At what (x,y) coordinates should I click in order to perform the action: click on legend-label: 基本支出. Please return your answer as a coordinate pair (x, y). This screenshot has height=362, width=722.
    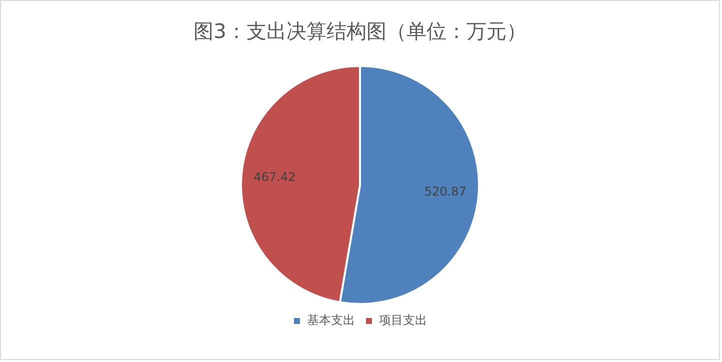
    Looking at the image, I should click on (331, 320).